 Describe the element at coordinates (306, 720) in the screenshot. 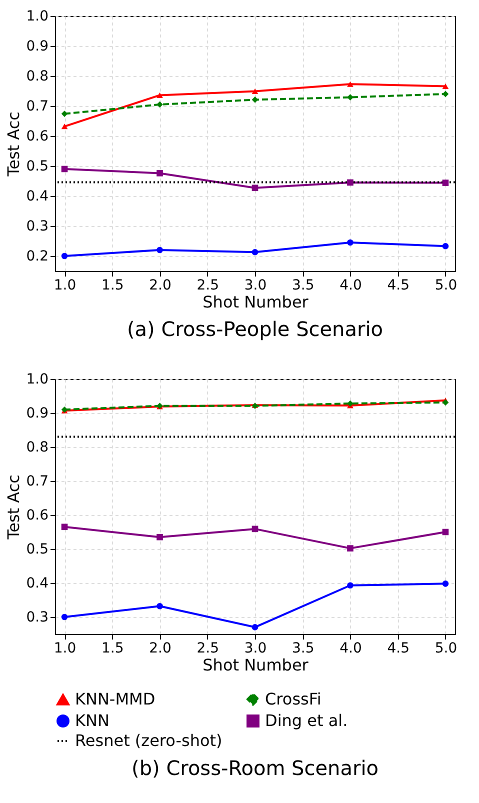

I see `legend-label: Ding et al.` at that location.